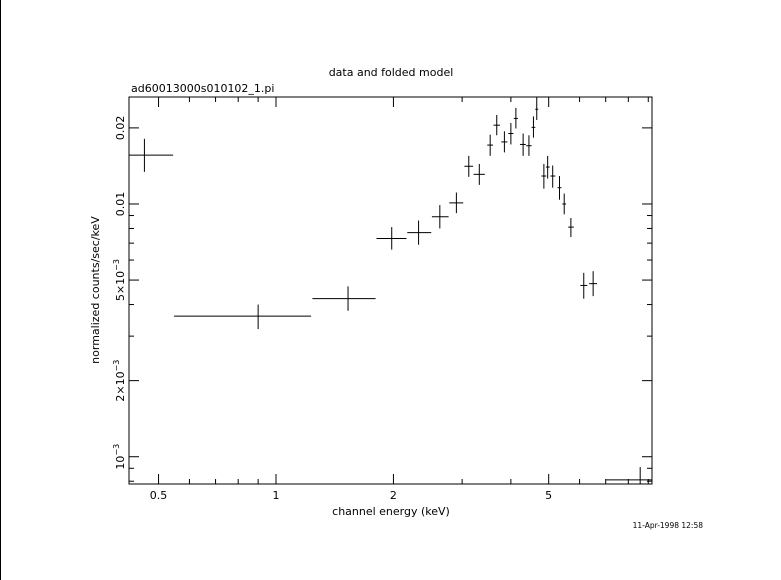 The height and width of the screenshot is (580, 781). Describe the element at coordinates (202, 88) in the screenshot. I see `chart-subtitle: ad60013000s010102_1.pi` at that location.